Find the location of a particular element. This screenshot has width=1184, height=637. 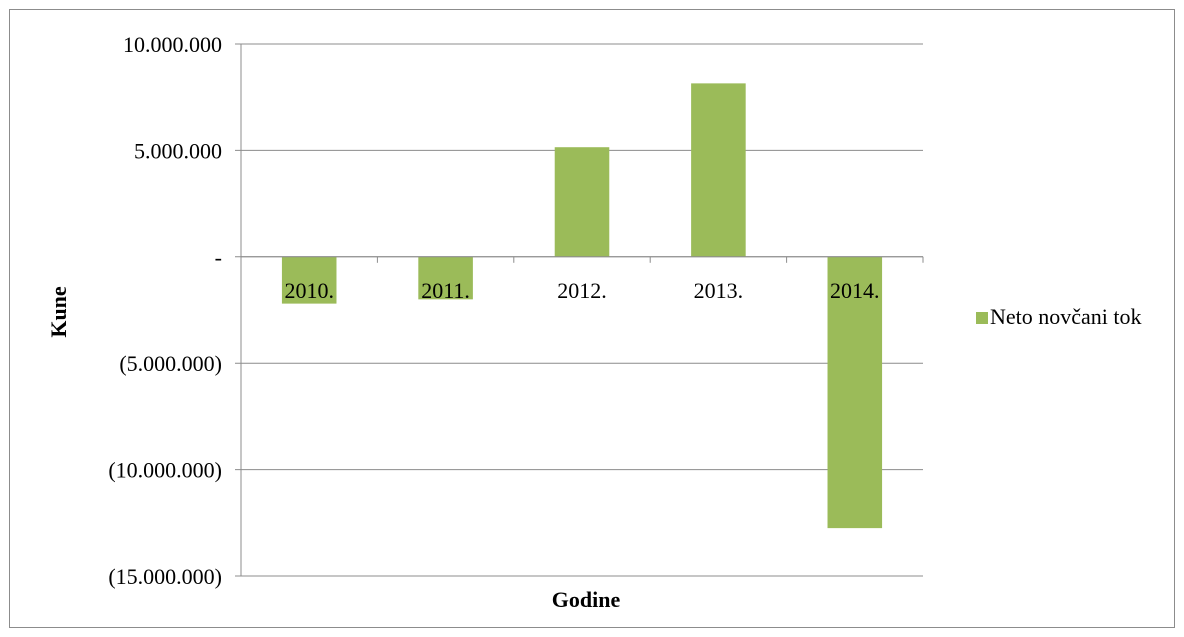

y-tick-label: 10.000.000 is located at coordinates (172, 44).